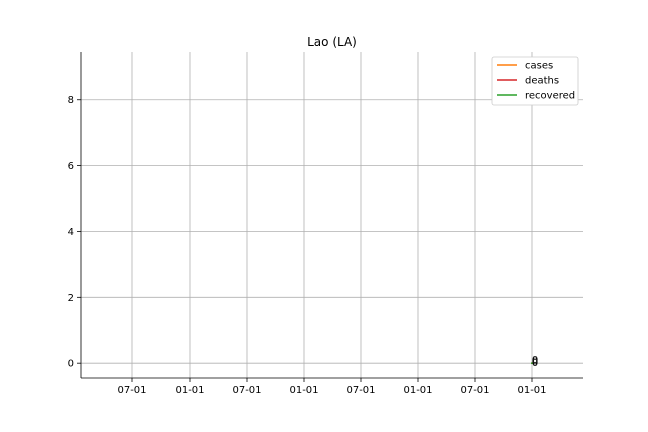 The height and width of the screenshot is (432, 648). Describe the element at coordinates (71, 100) in the screenshot. I see `y-tick-label: 8` at that location.